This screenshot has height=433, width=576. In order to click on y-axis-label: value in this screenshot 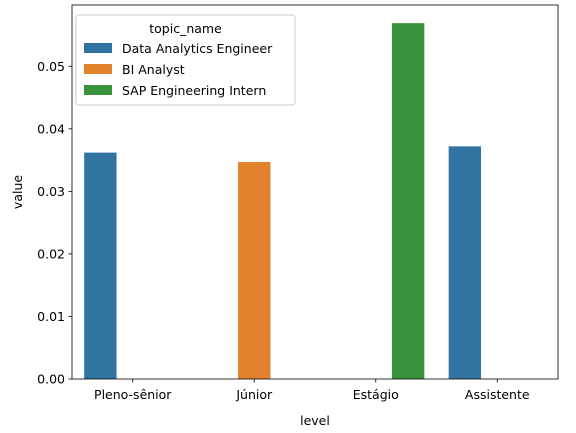, I will do `click(17, 192)`.